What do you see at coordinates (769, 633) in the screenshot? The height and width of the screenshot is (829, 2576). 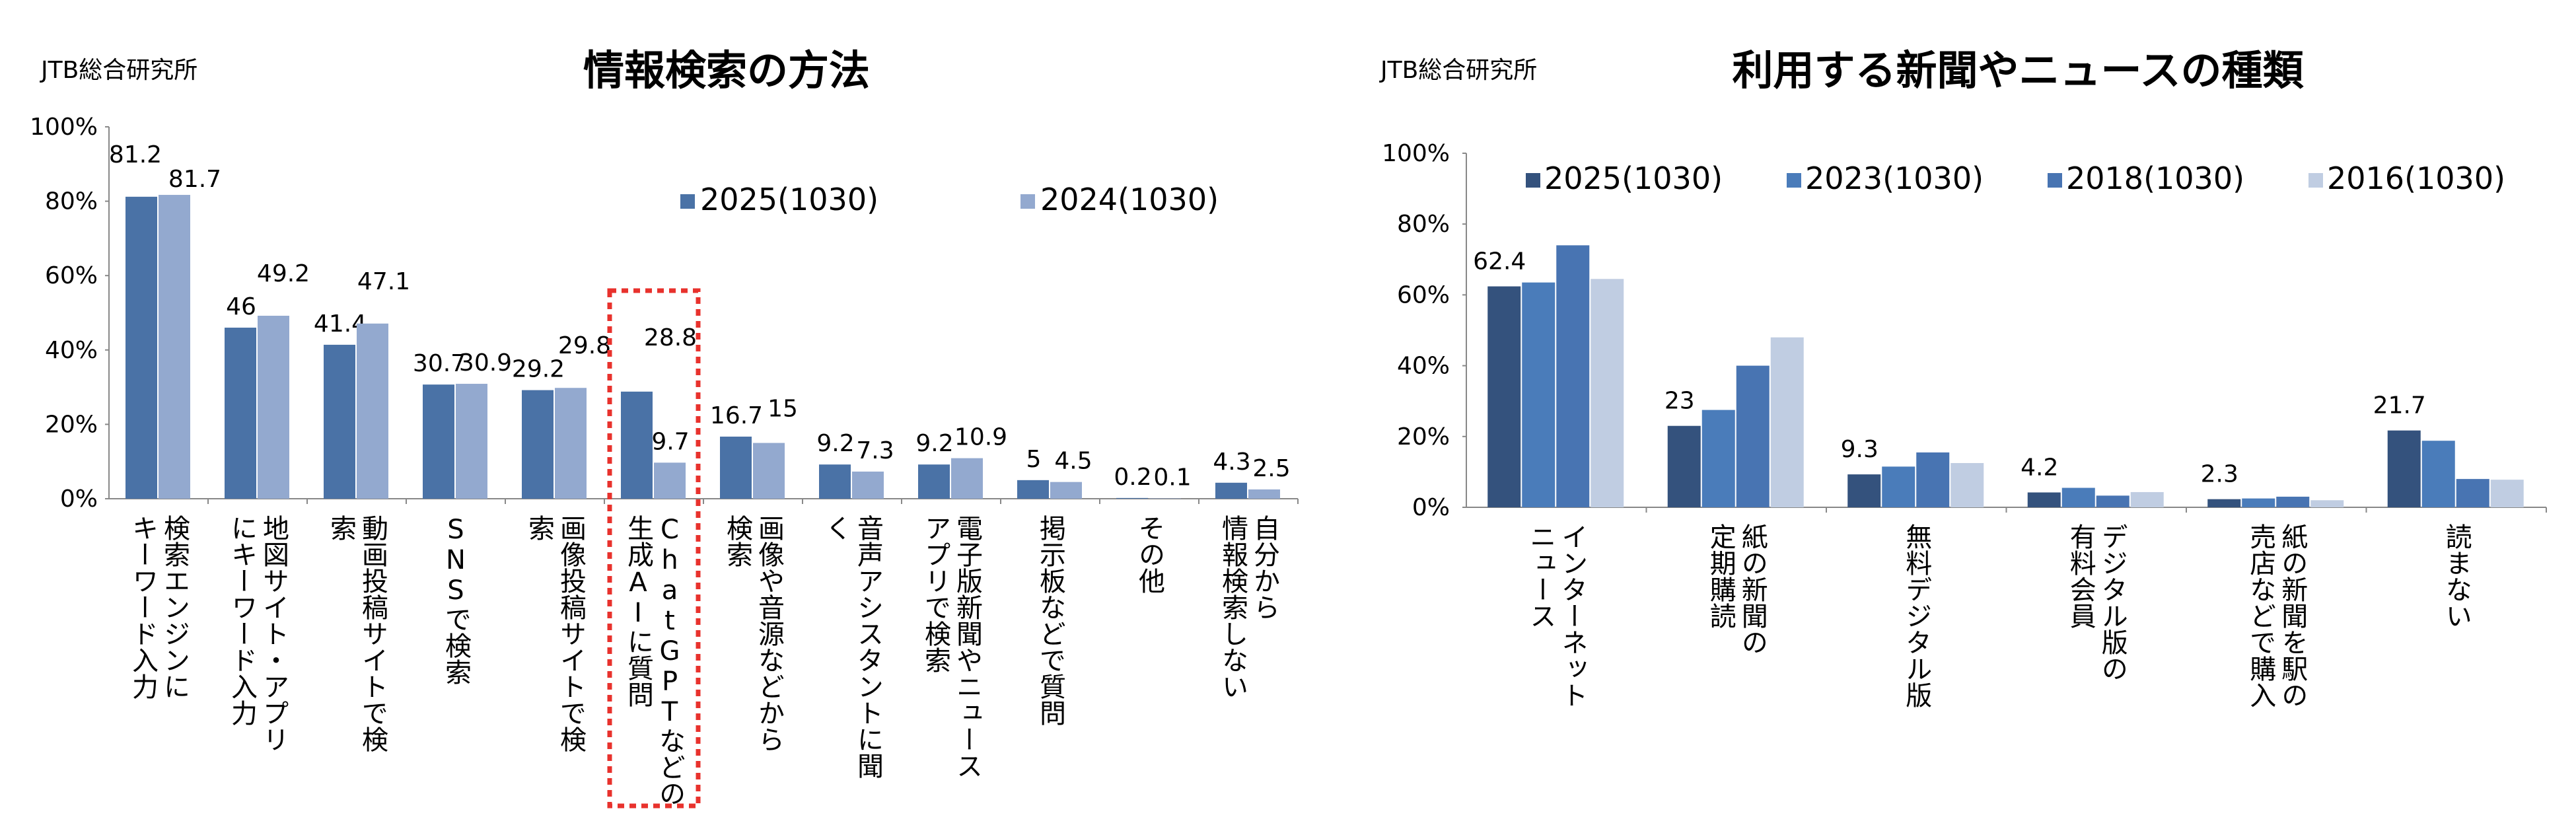 I see `category-label: 画像や音源などから` at bounding box center [769, 633].